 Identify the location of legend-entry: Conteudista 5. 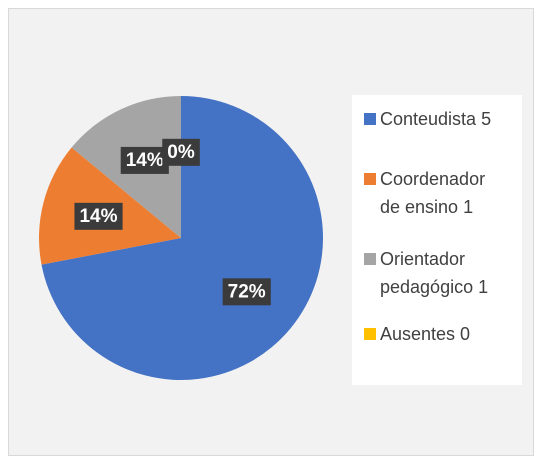
(433, 119).